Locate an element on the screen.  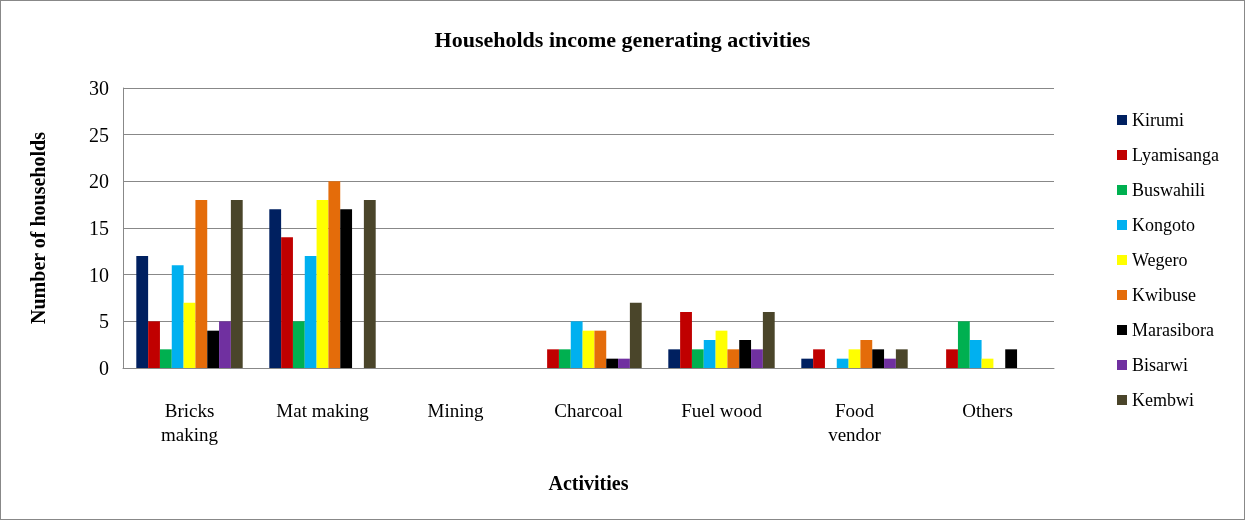
chart-title: Households income generating activities is located at coordinates (622, 39).